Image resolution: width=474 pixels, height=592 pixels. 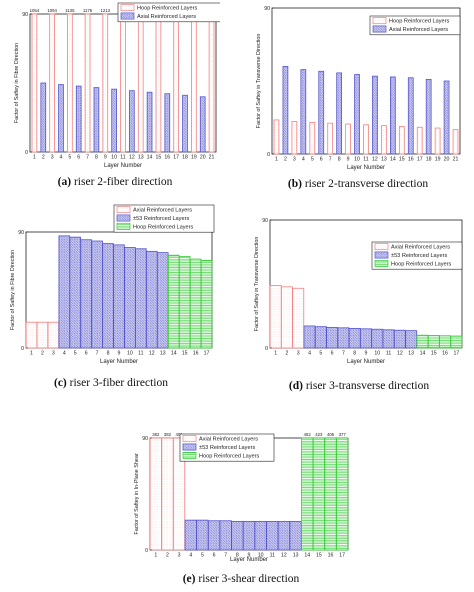 What do you see at coordinates (418, 30) in the screenshot?
I see `legend-label: Axial Reinforced Layers` at bounding box center [418, 30].